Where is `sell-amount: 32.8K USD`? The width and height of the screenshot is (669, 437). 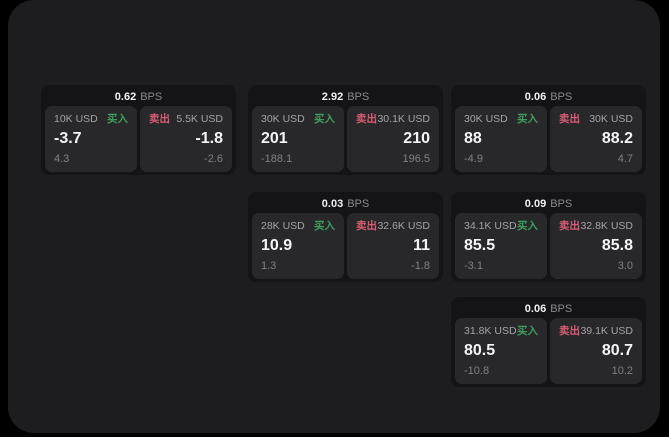
sell-amount: 32.8K USD is located at coordinates (606, 226).